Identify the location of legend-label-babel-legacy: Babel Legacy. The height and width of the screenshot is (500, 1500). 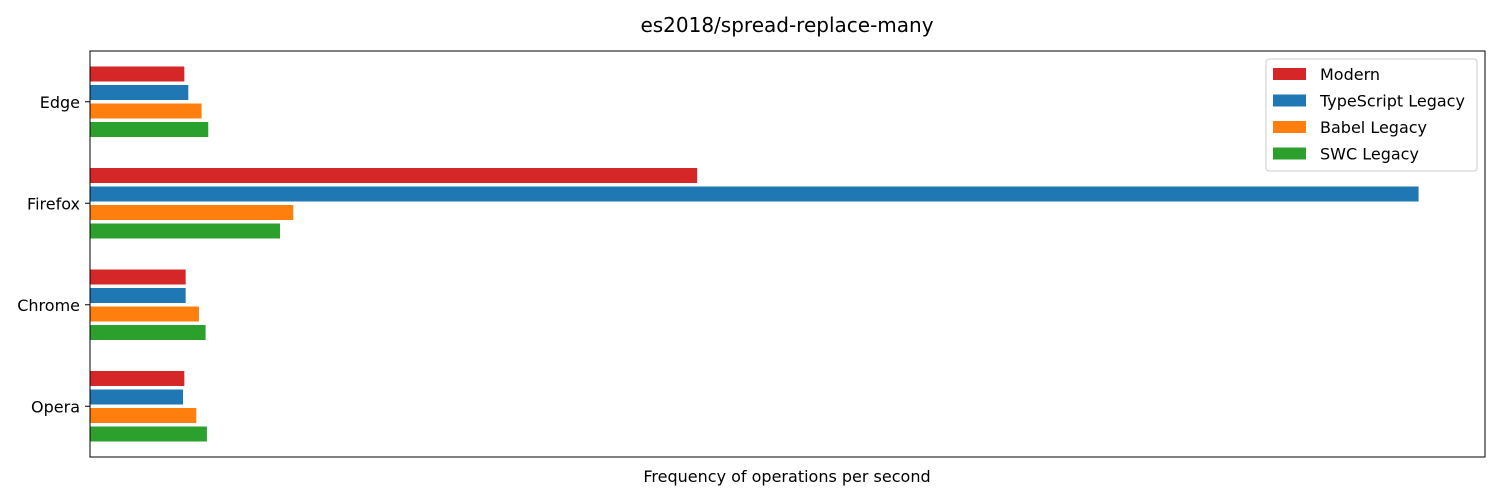
(1373, 127).